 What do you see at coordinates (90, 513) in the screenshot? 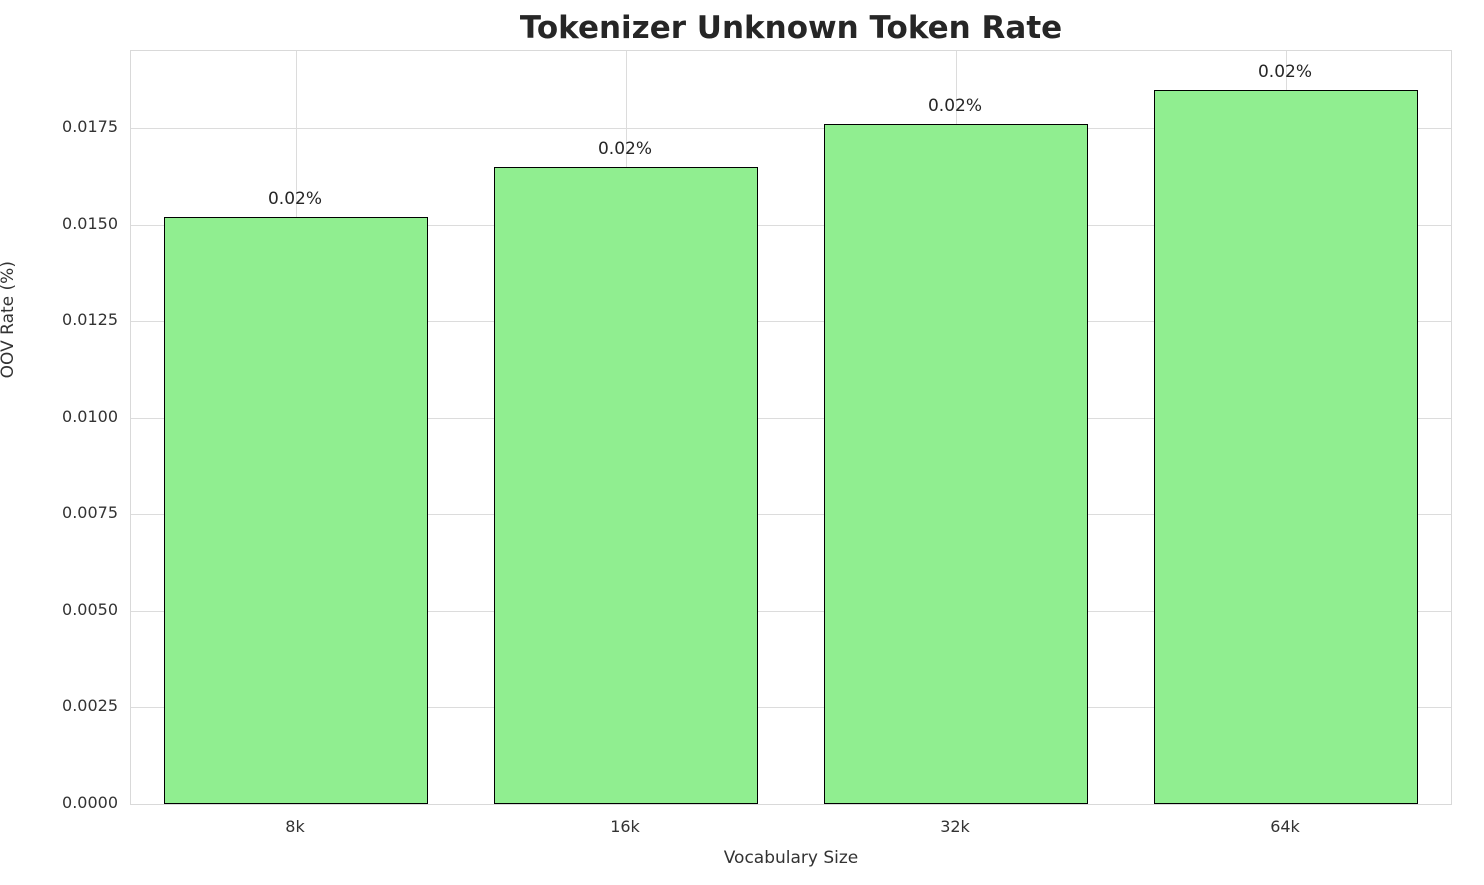
I see `y-tick-label: 0.0075` at bounding box center [90, 513].